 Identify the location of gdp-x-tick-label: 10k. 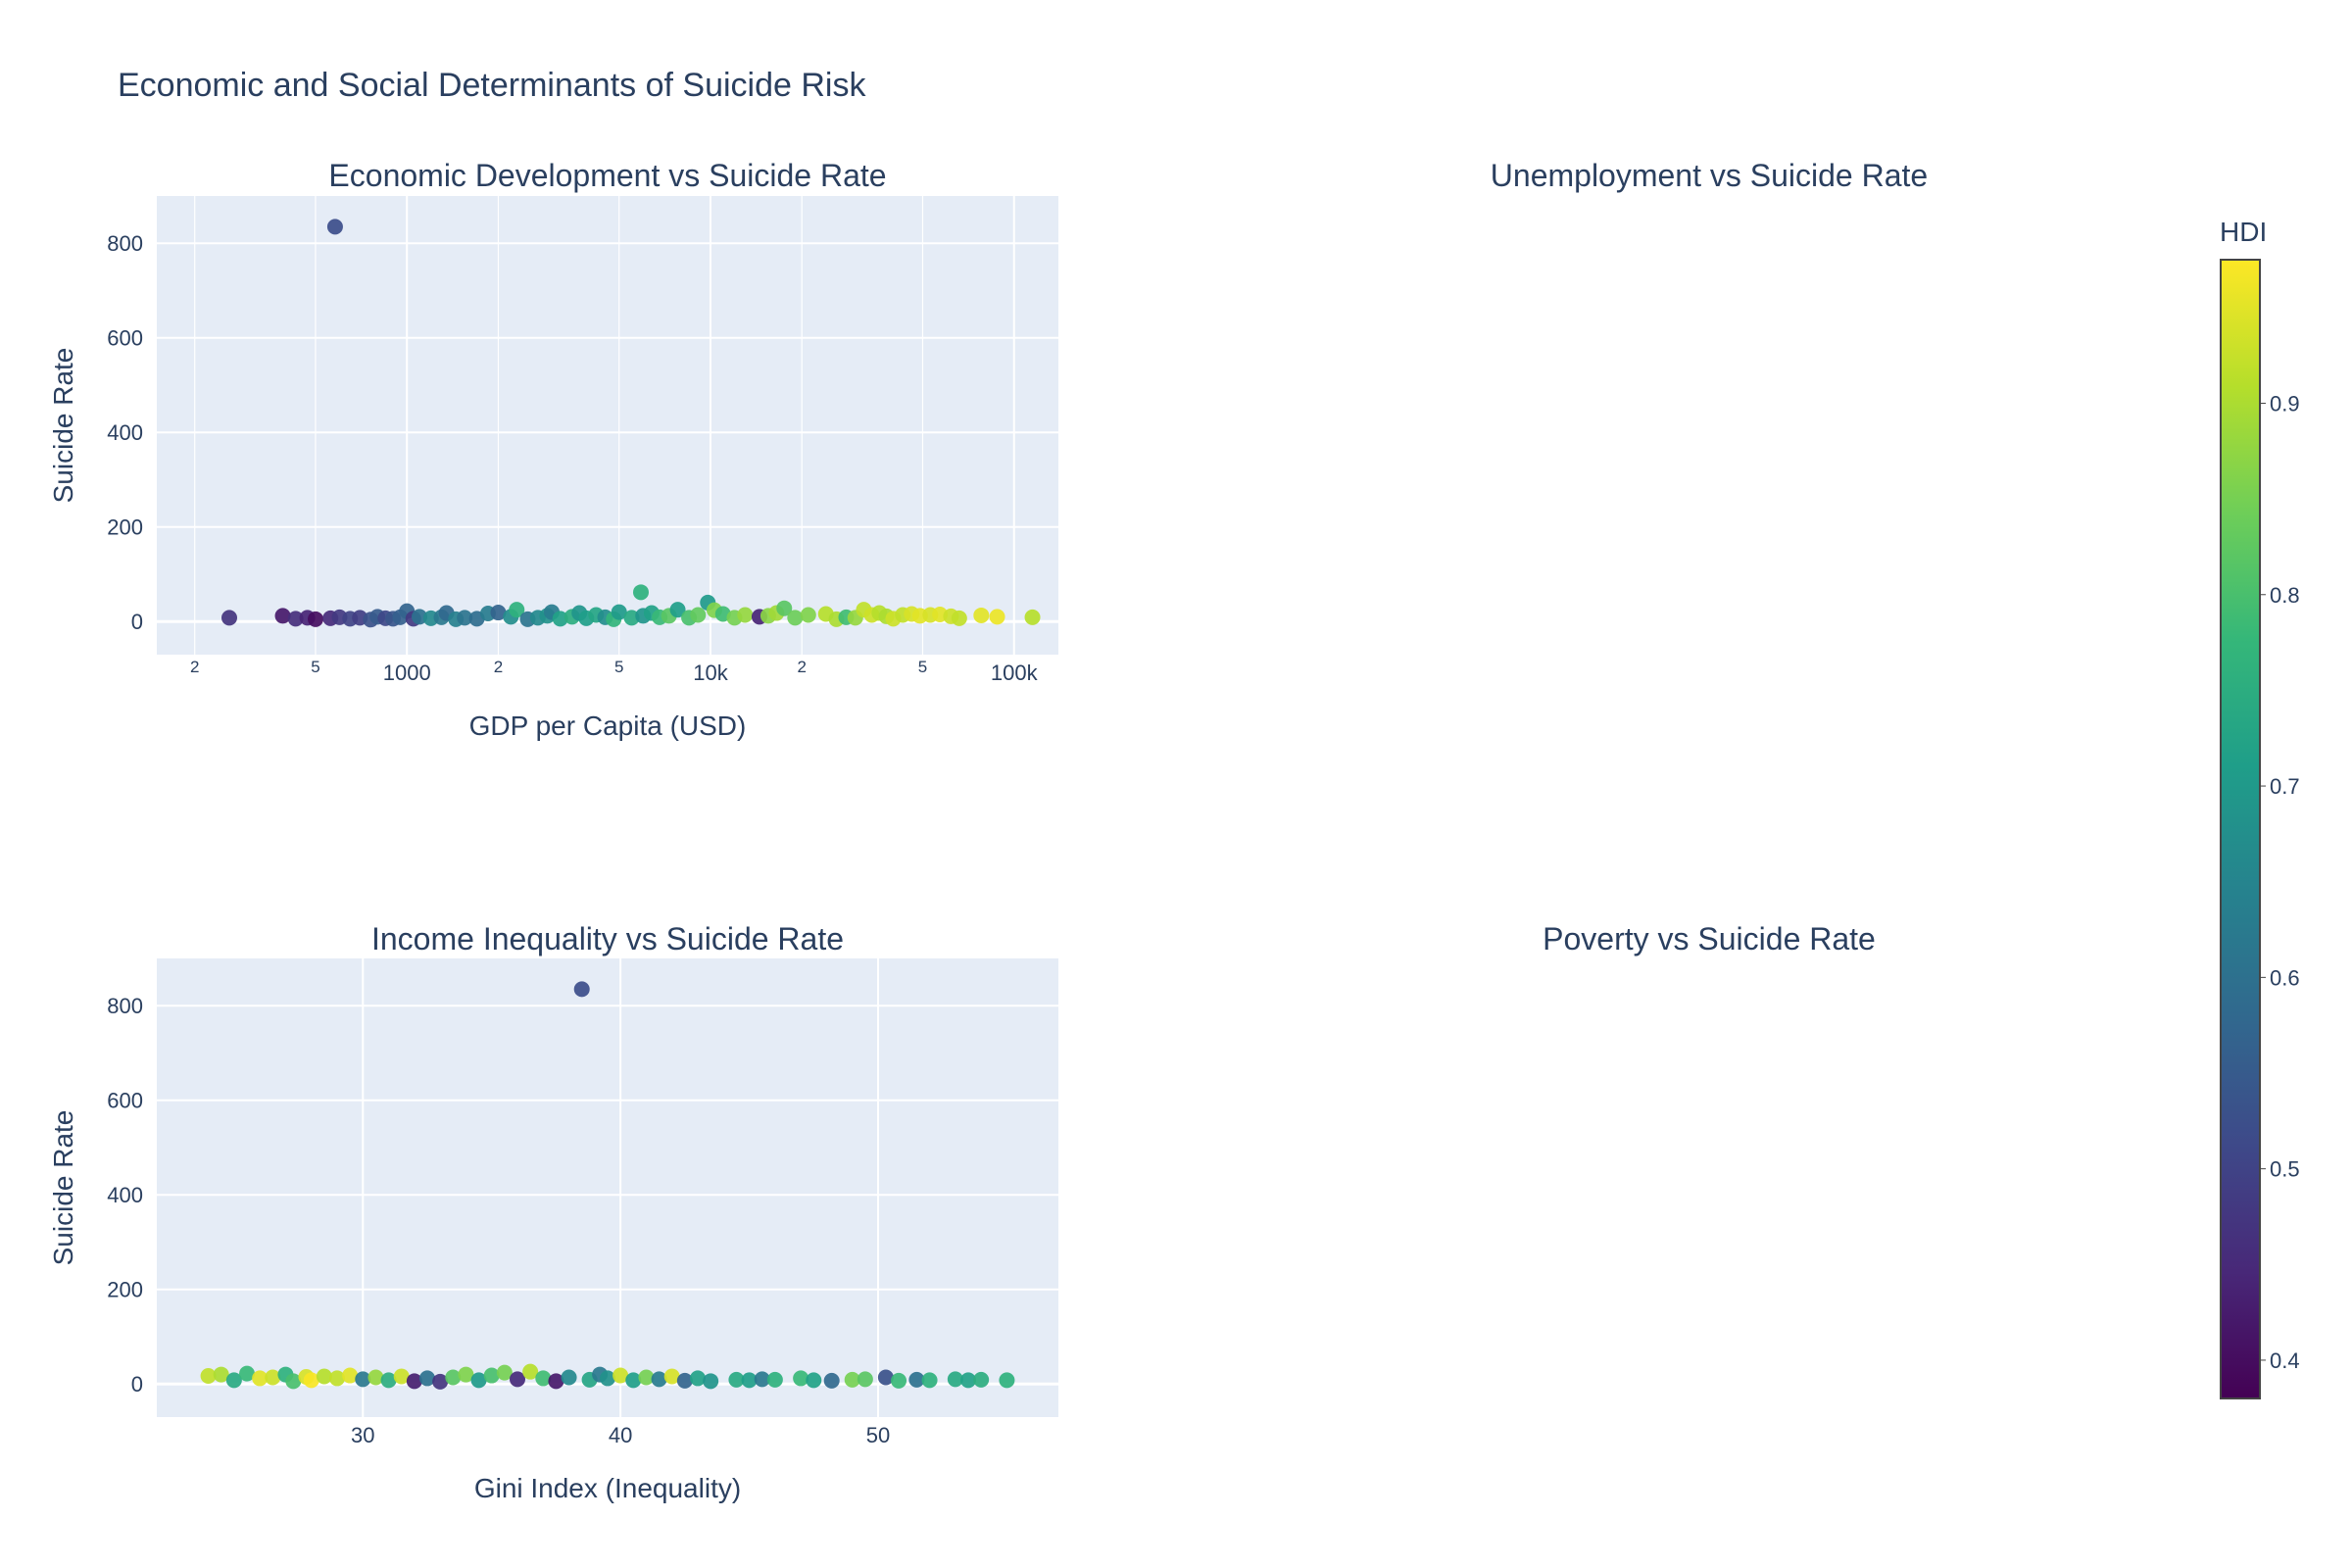
(710, 673).